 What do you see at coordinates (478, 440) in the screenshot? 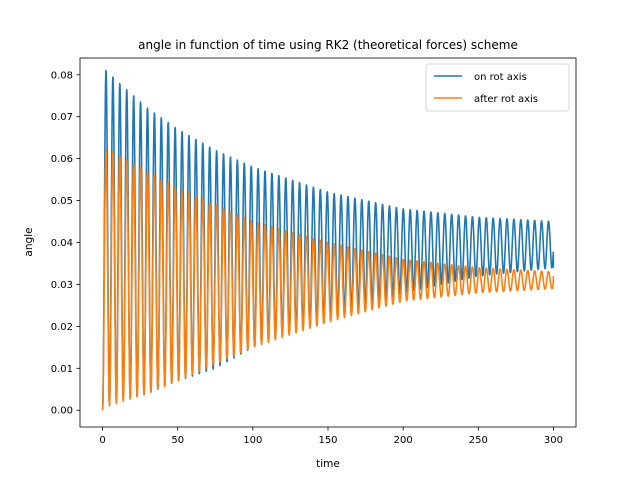
I see `x-tick-label: 250` at bounding box center [478, 440].